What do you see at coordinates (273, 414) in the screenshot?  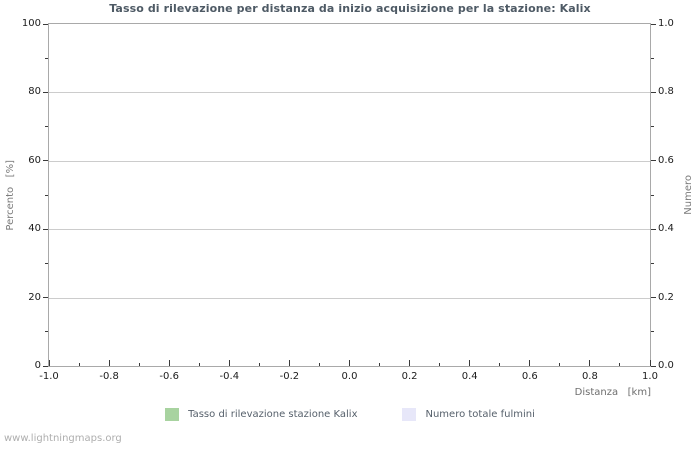 I see `legend-label-detection-rate: Tasso di rilevazione stazione Kalix` at bounding box center [273, 414].